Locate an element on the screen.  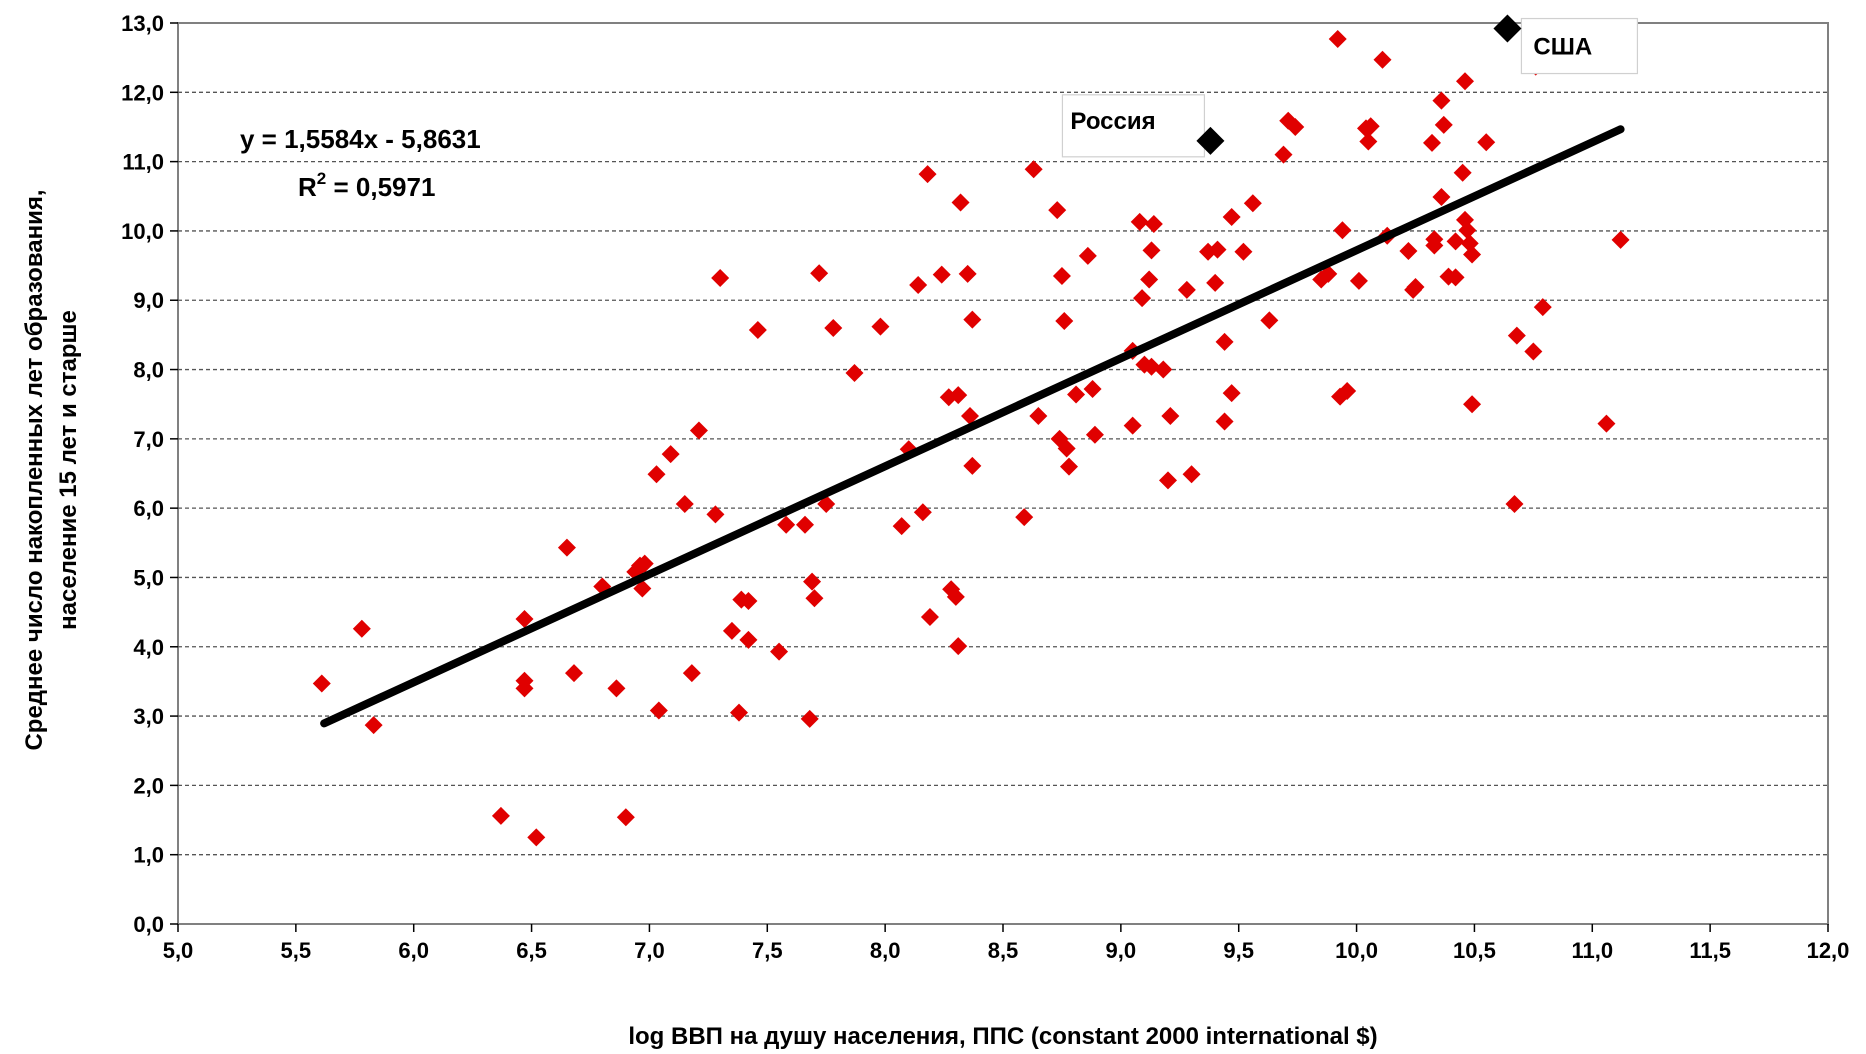
usa-data-point is located at coordinates (1507, 28).